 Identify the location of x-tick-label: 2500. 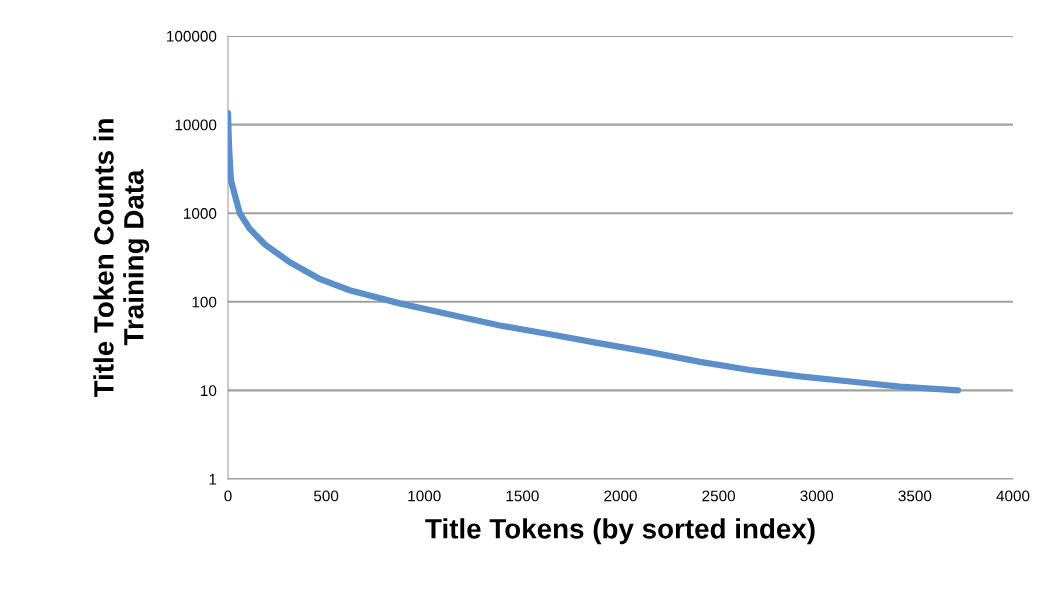
(719, 496).